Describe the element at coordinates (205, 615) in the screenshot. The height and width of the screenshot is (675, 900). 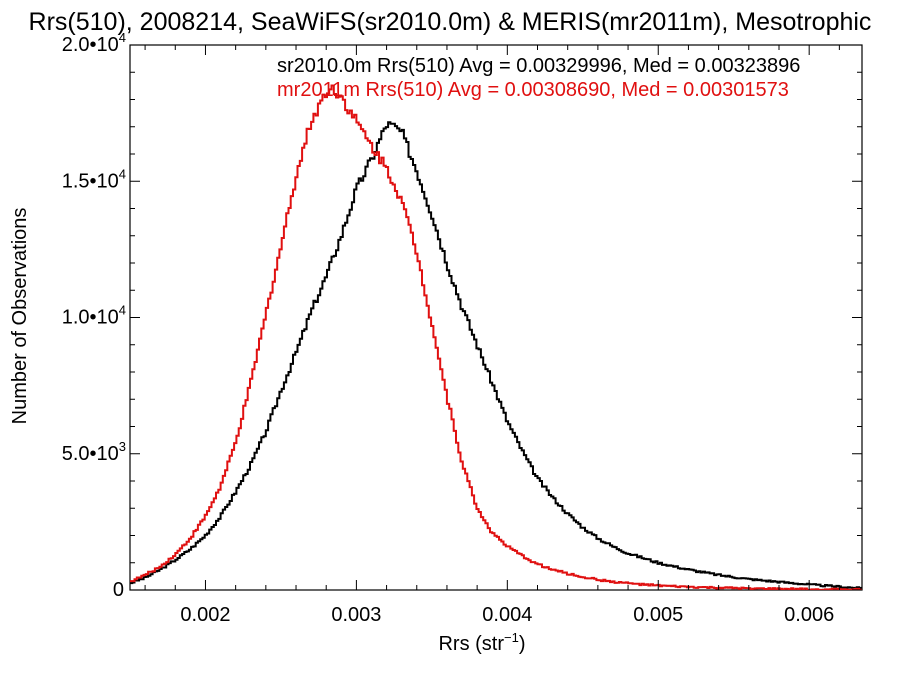
I see `x-tick-label: 0.002` at that location.